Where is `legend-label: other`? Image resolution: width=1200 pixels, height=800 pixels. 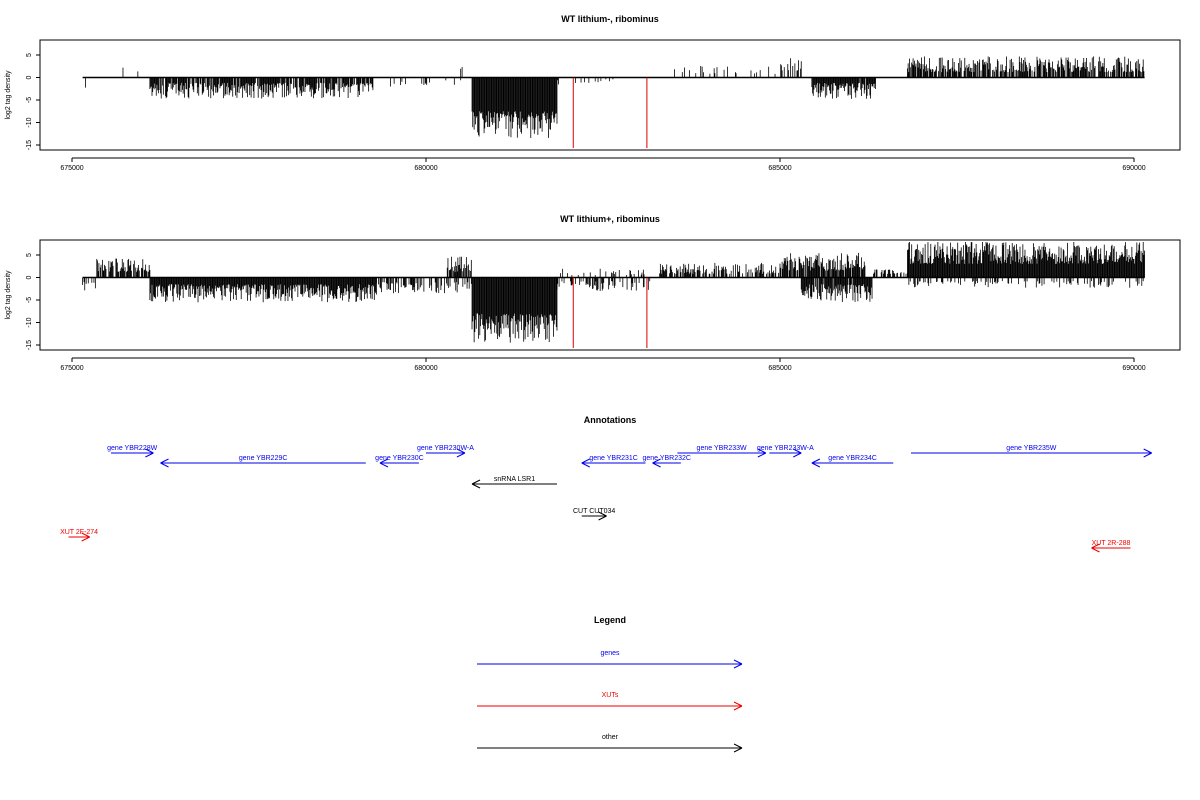
legend-label: other is located at coordinates (610, 737).